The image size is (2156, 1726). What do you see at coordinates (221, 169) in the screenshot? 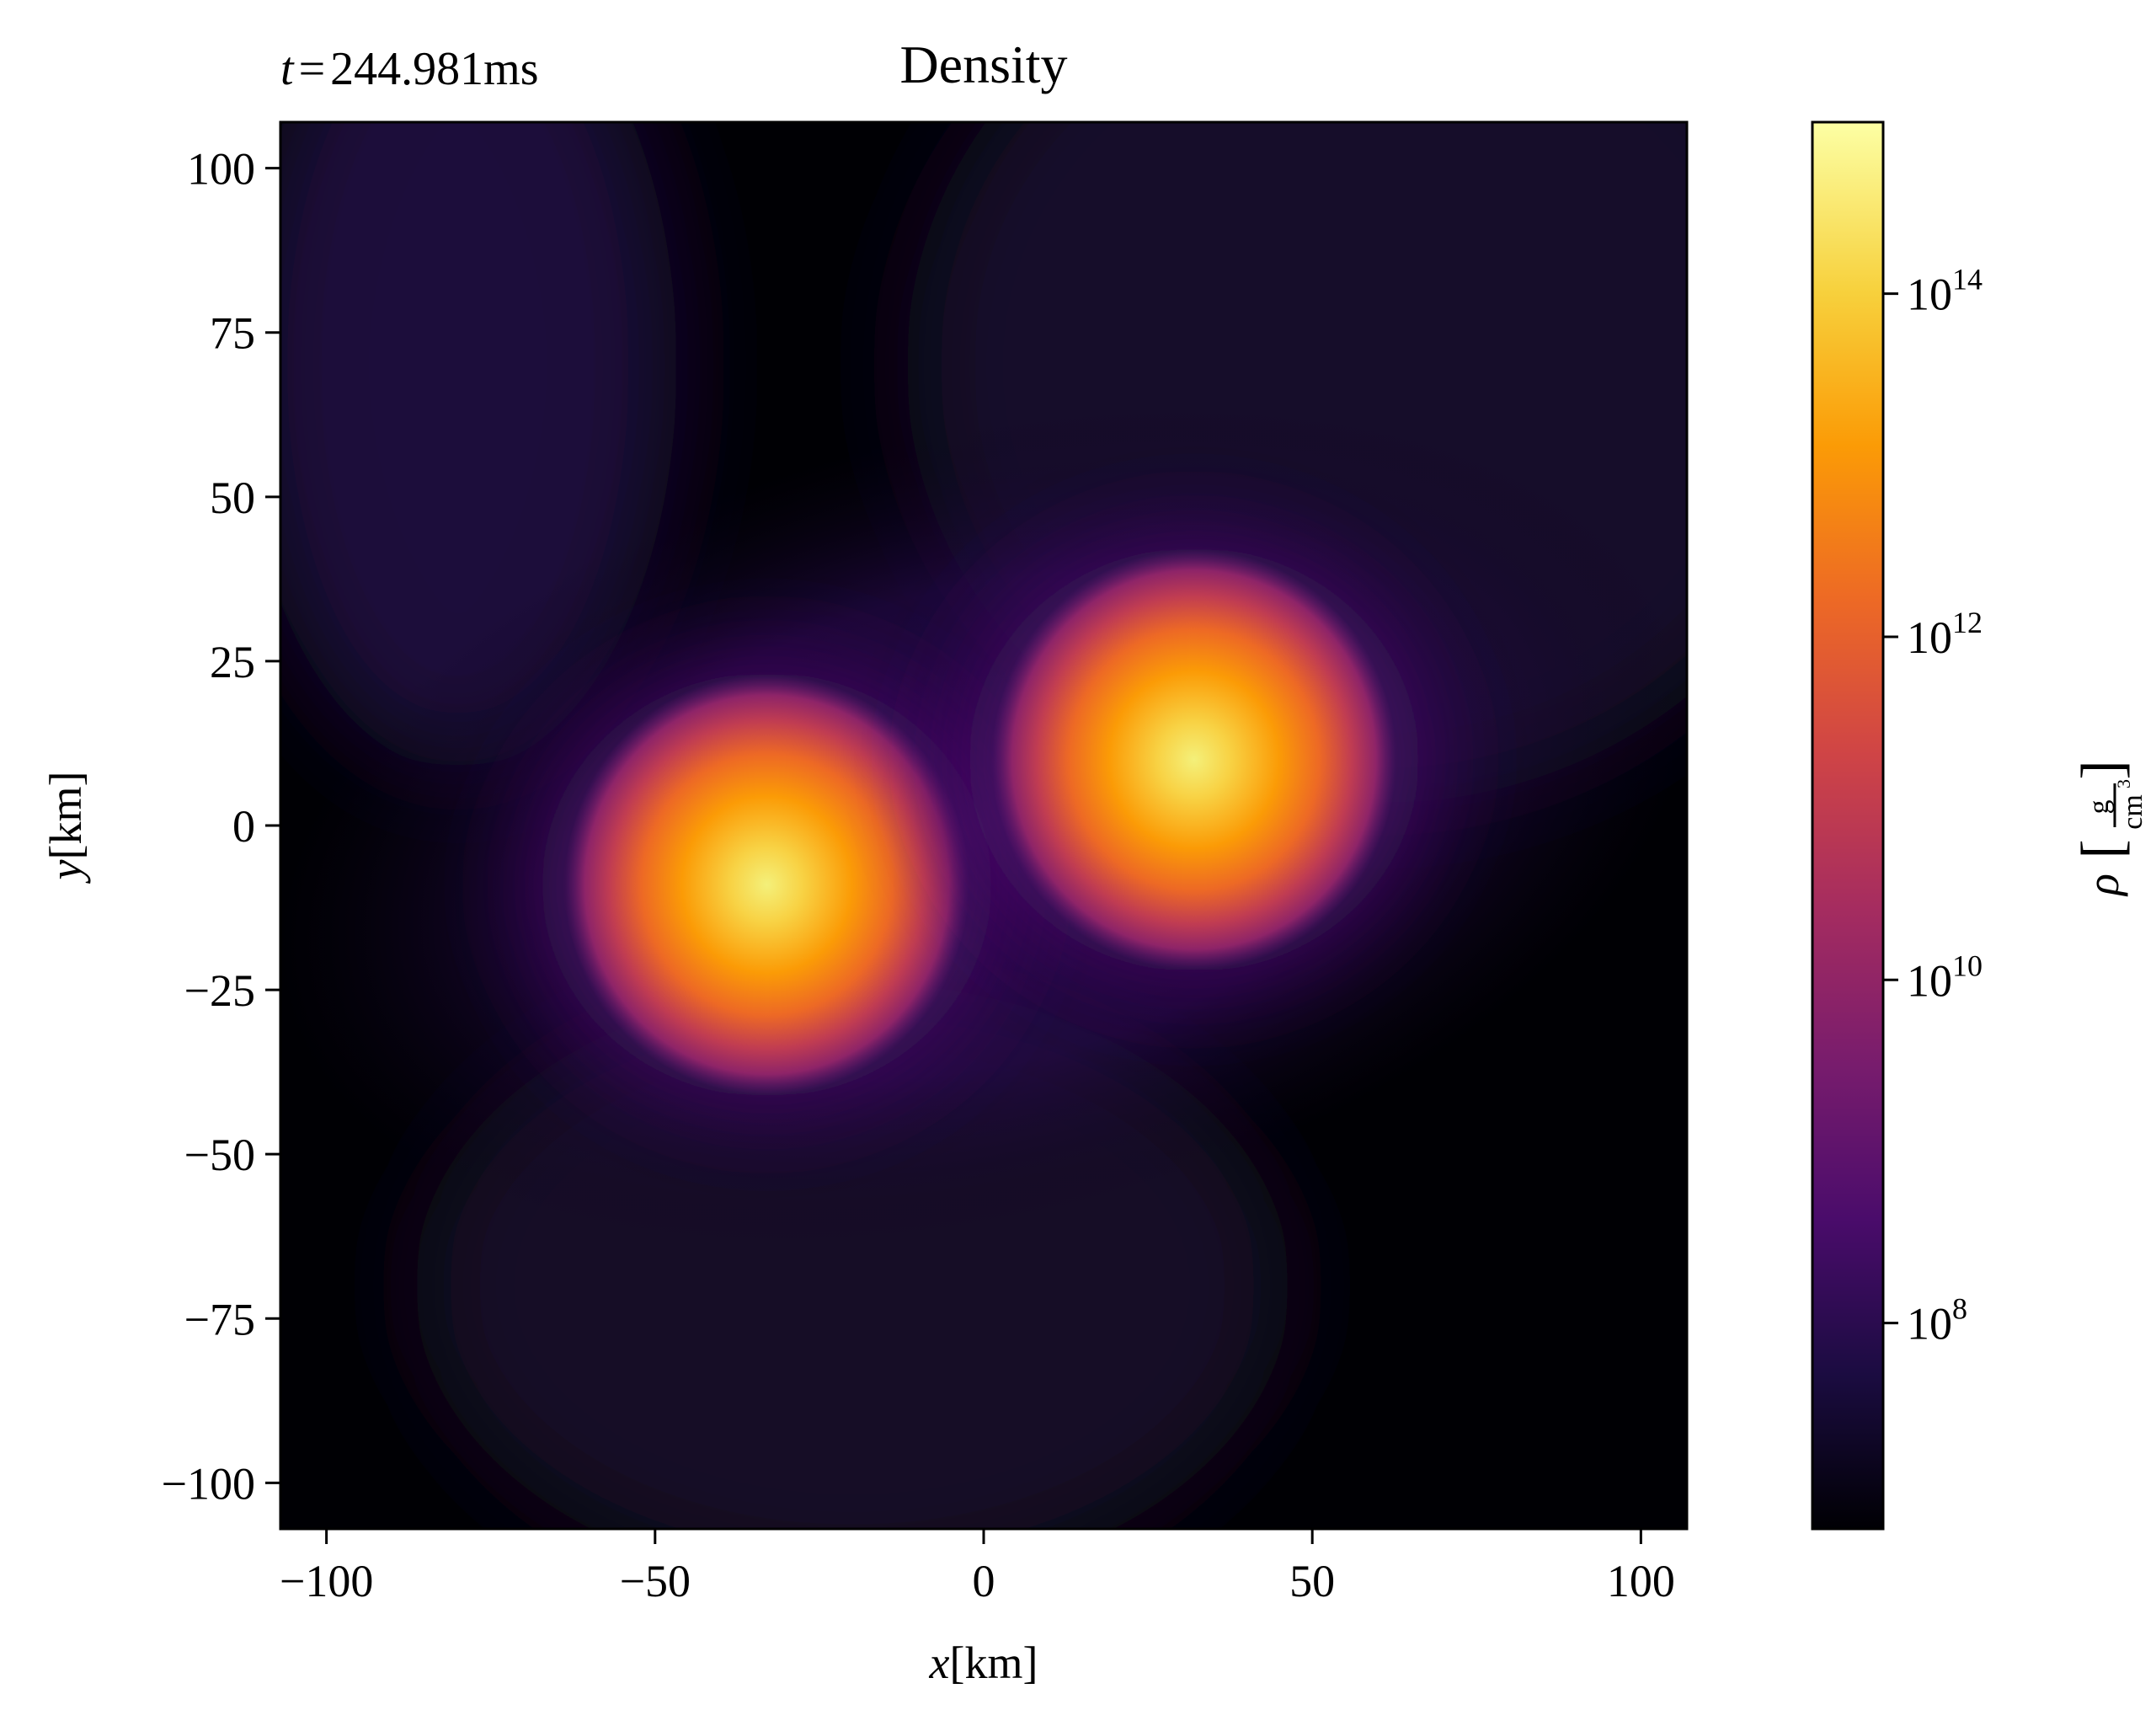
I see `y-tick-label: 100` at bounding box center [221, 169].